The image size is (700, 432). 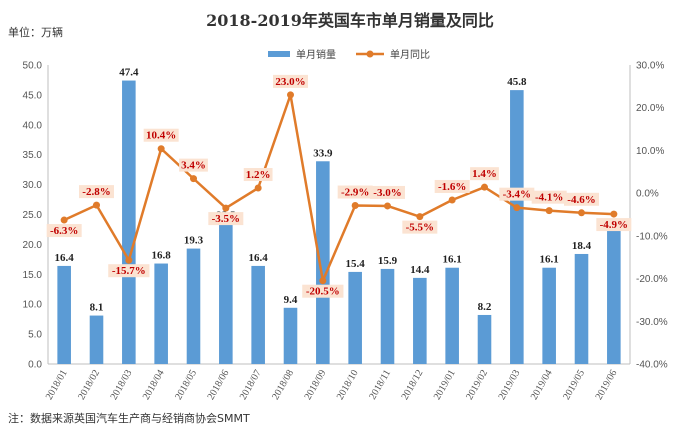 What do you see at coordinates (279, 54) in the screenshot?
I see `legend-bar-swatch` at bounding box center [279, 54].